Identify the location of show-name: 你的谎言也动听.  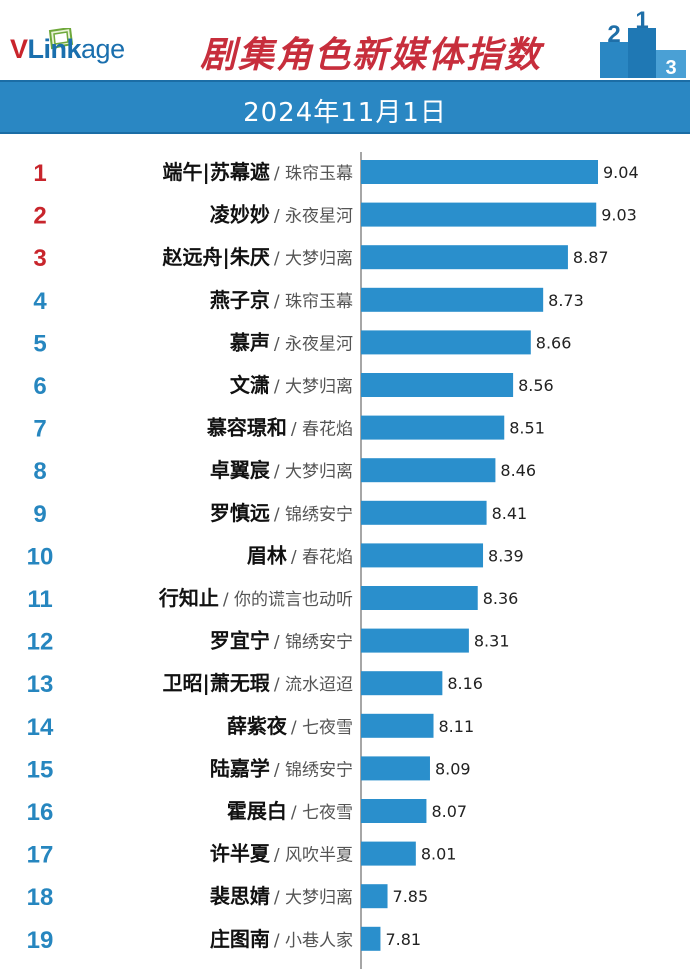
(293, 600).